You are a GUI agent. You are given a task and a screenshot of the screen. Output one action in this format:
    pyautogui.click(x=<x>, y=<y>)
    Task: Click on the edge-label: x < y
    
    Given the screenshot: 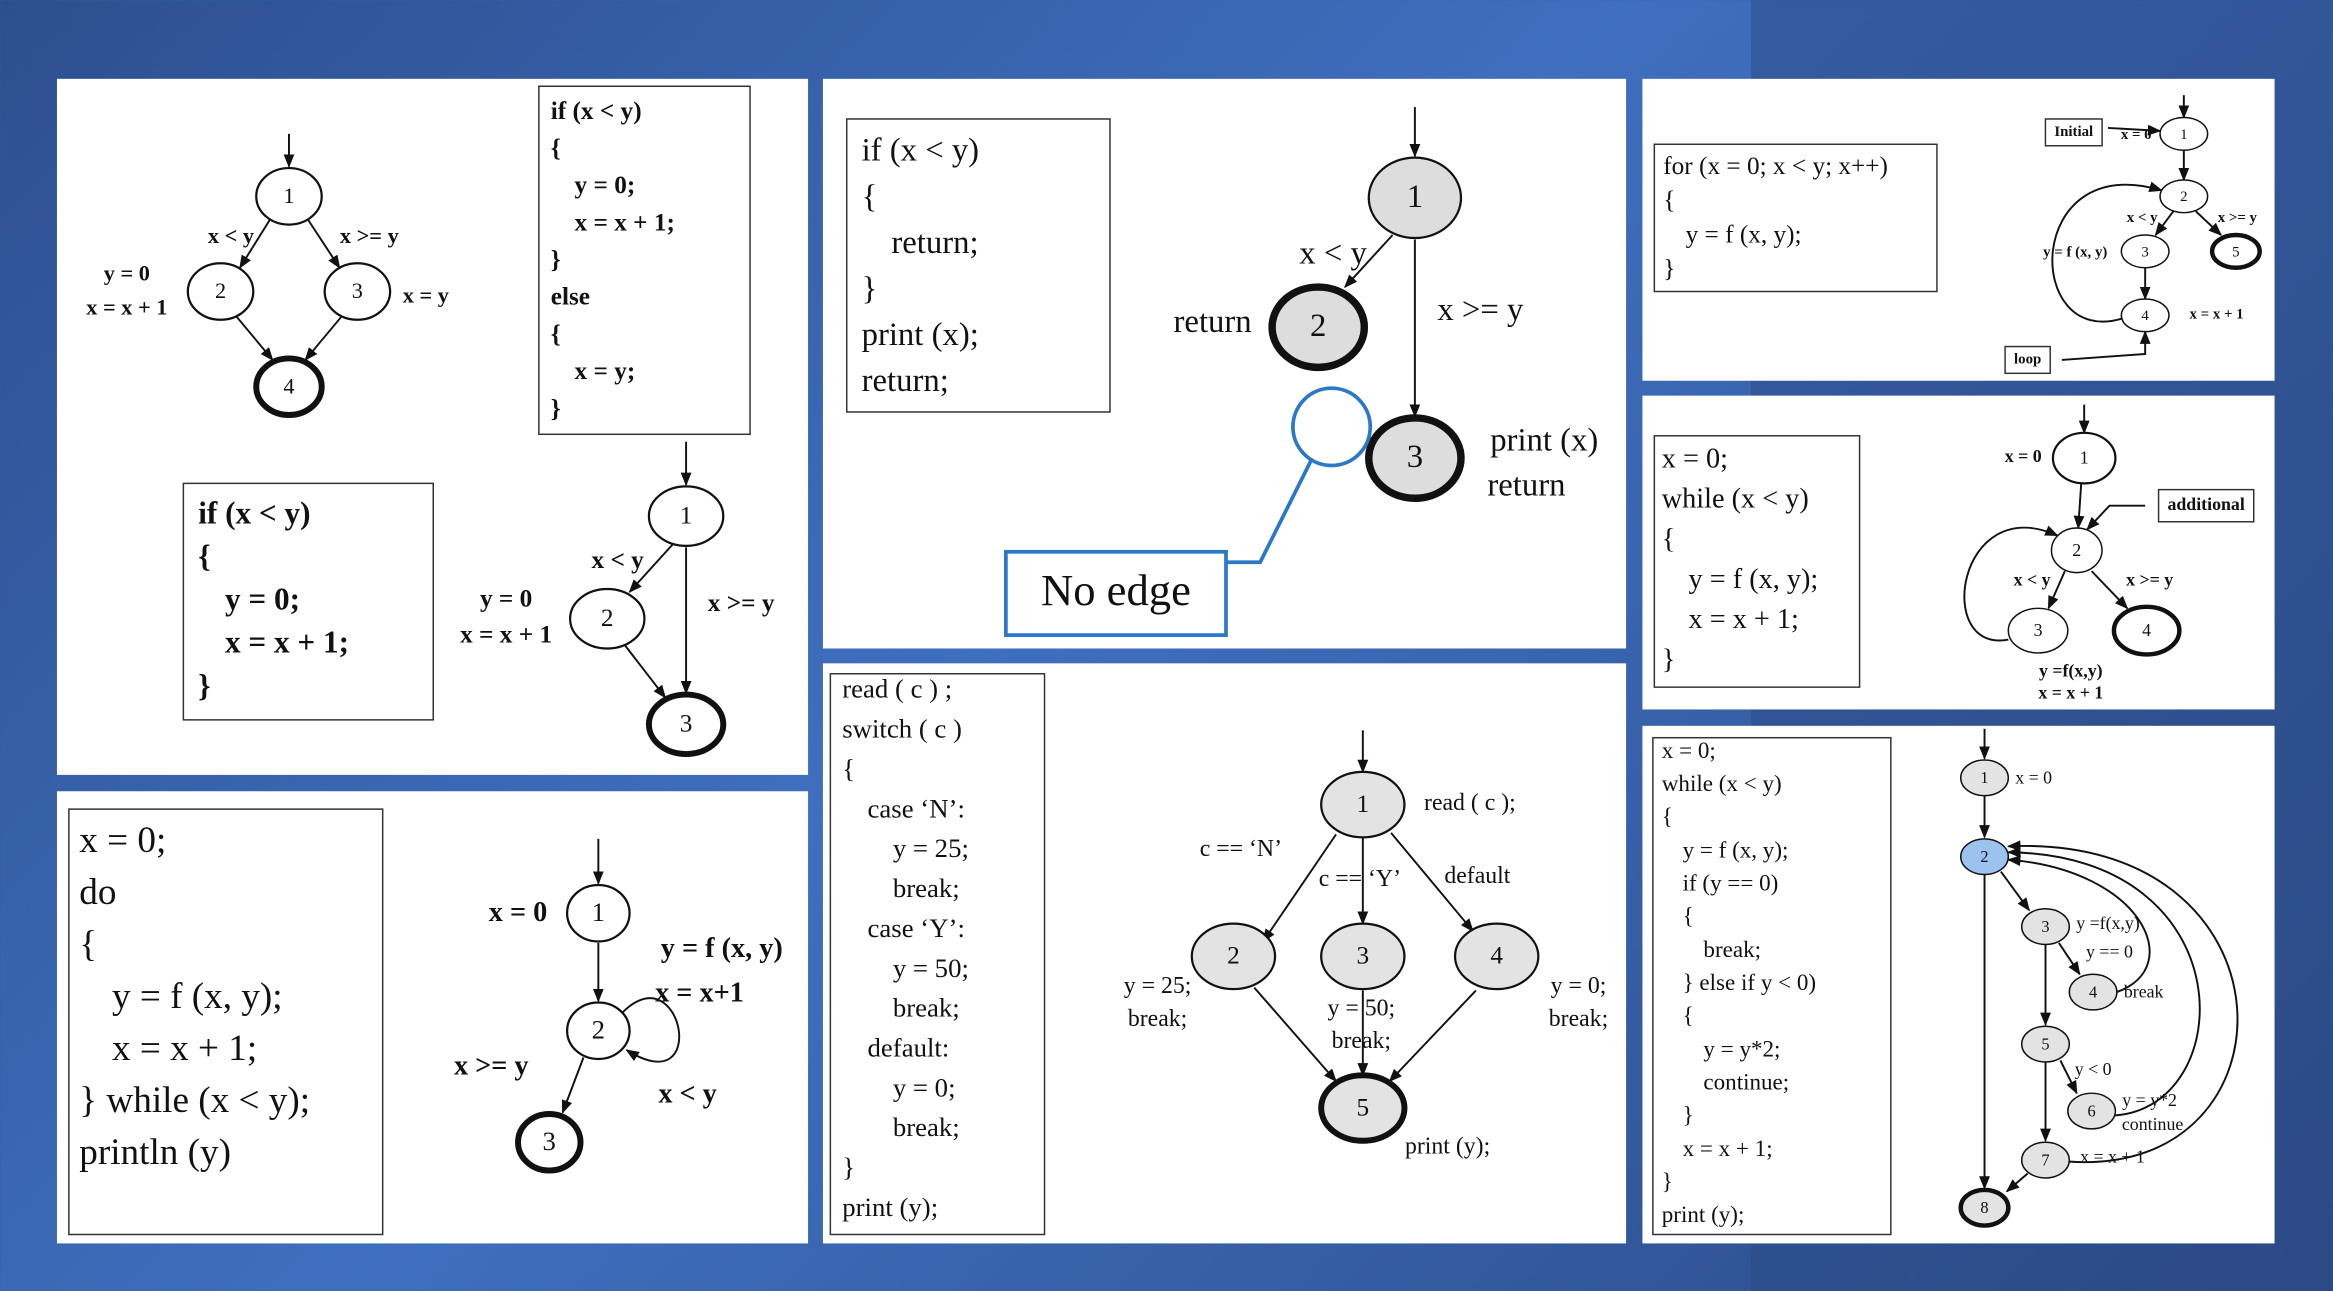 What is the action you would take?
    pyautogui.click(x=618, y=560)
    